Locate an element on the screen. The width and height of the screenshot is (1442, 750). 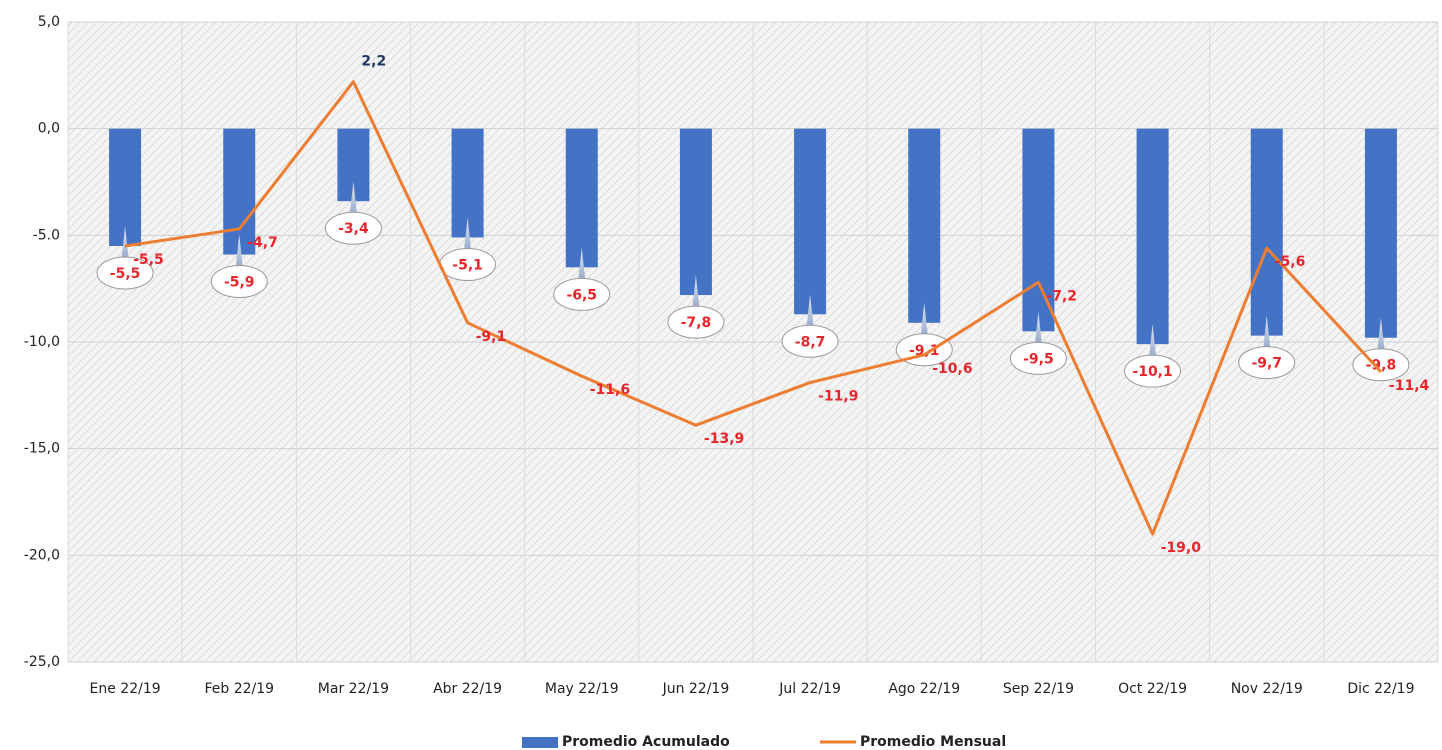
line-value-label: -7,2 is located at coordinates (1061, 296).